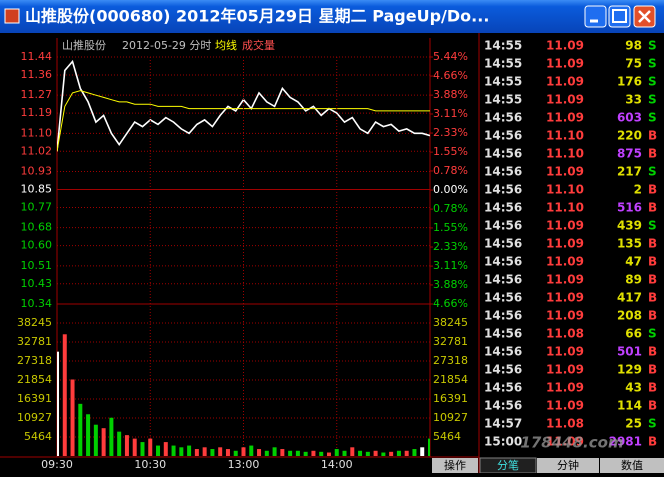 This screenshot has width=664, height=477. I want to click on y-tick-label: 10.68, so click(37, 227).